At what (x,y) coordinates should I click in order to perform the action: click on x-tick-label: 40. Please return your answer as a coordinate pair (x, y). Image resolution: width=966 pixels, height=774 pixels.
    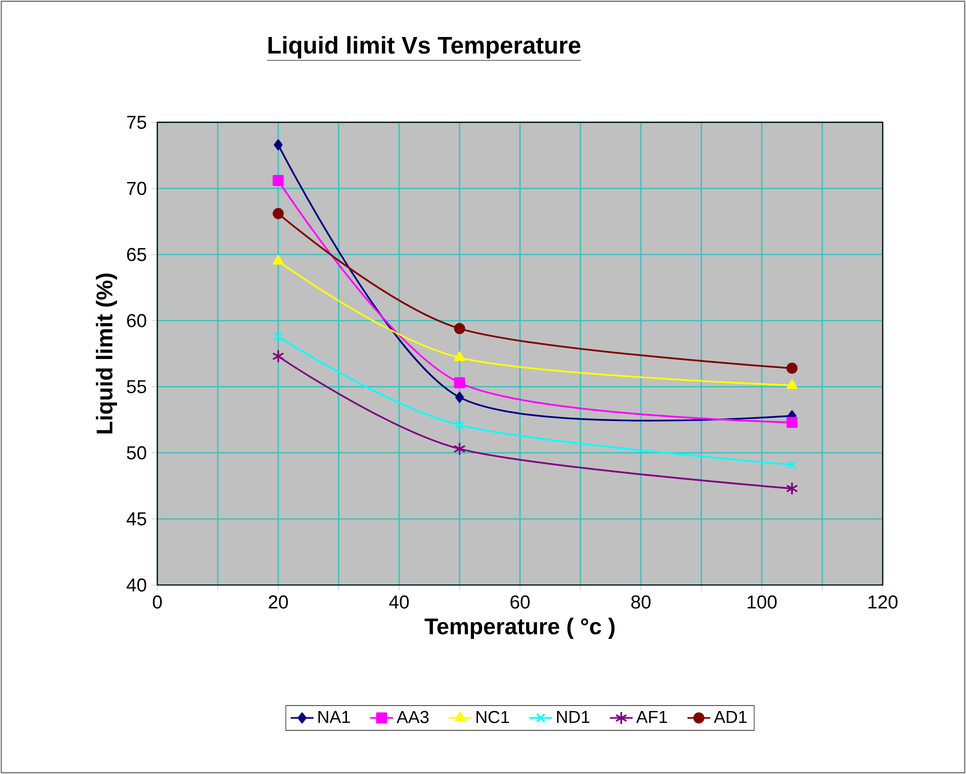
    Looking at the image, I should click on (399, 602).